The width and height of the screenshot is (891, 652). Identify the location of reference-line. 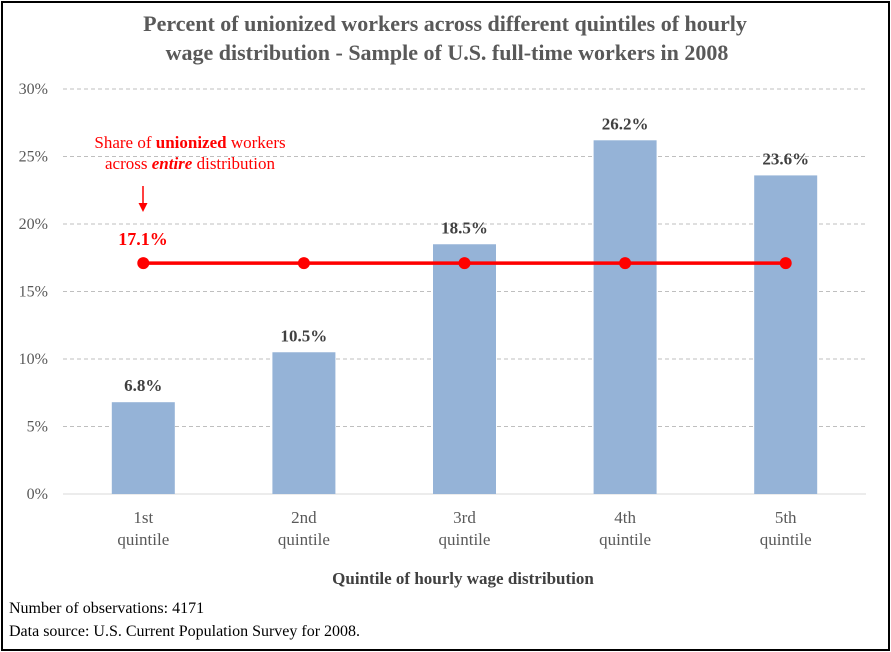
(464, 263).